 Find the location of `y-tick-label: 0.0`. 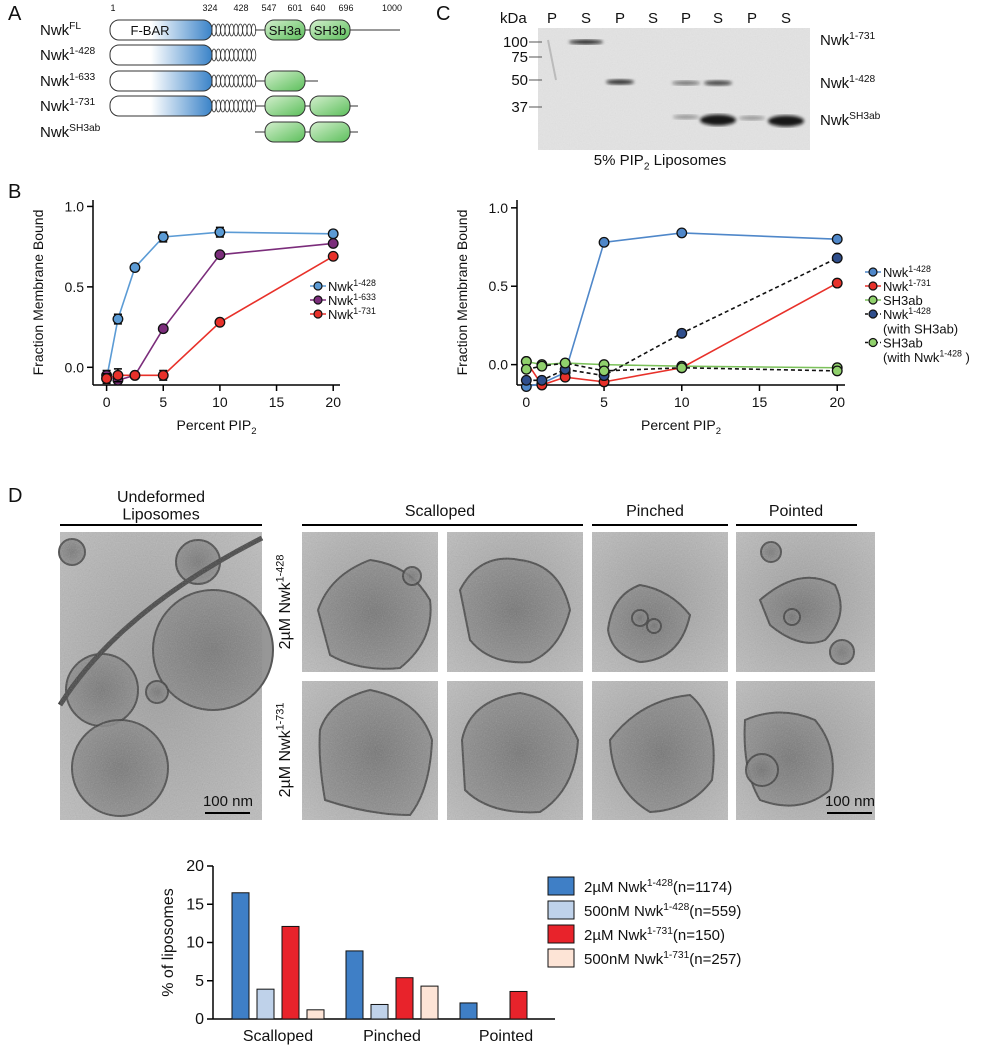

y-tick-label: 0.0 is located at coordinates (499, 365).